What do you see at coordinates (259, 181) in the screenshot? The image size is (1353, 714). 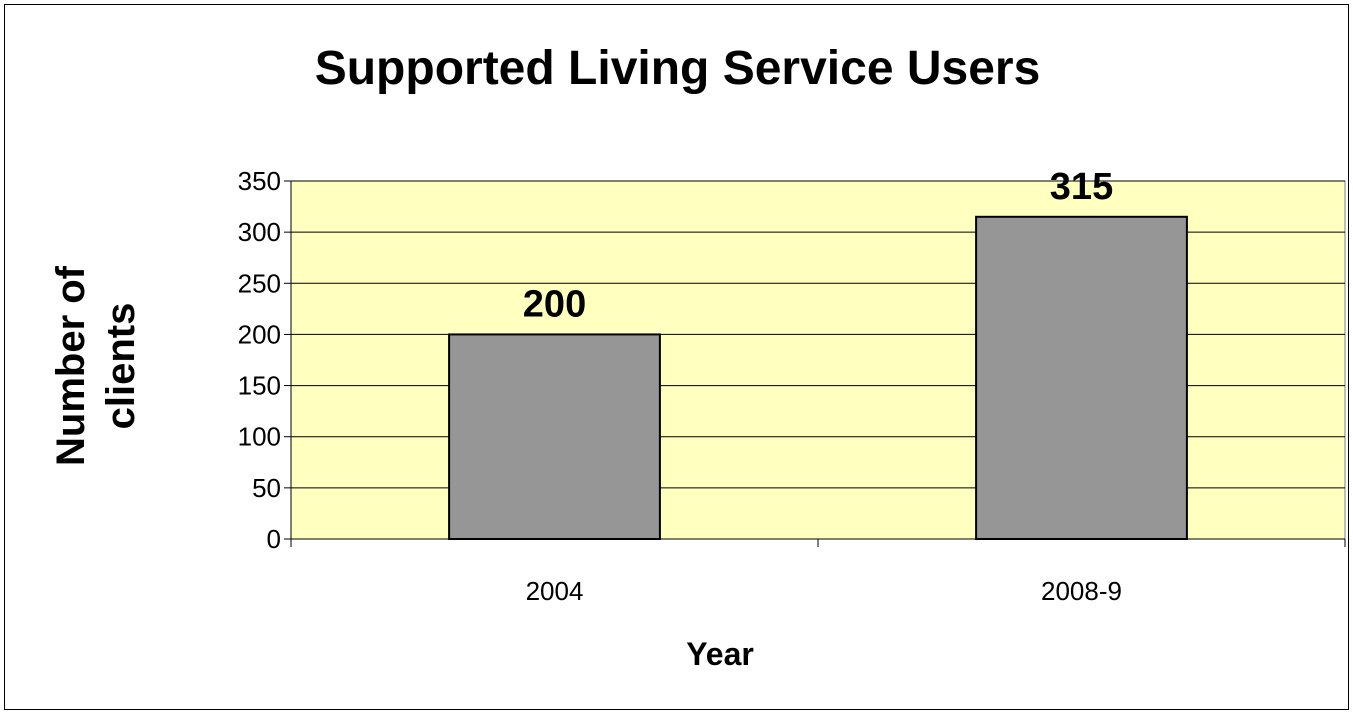 I see `y-tick-label: 350` at bounding box center [259, 181].